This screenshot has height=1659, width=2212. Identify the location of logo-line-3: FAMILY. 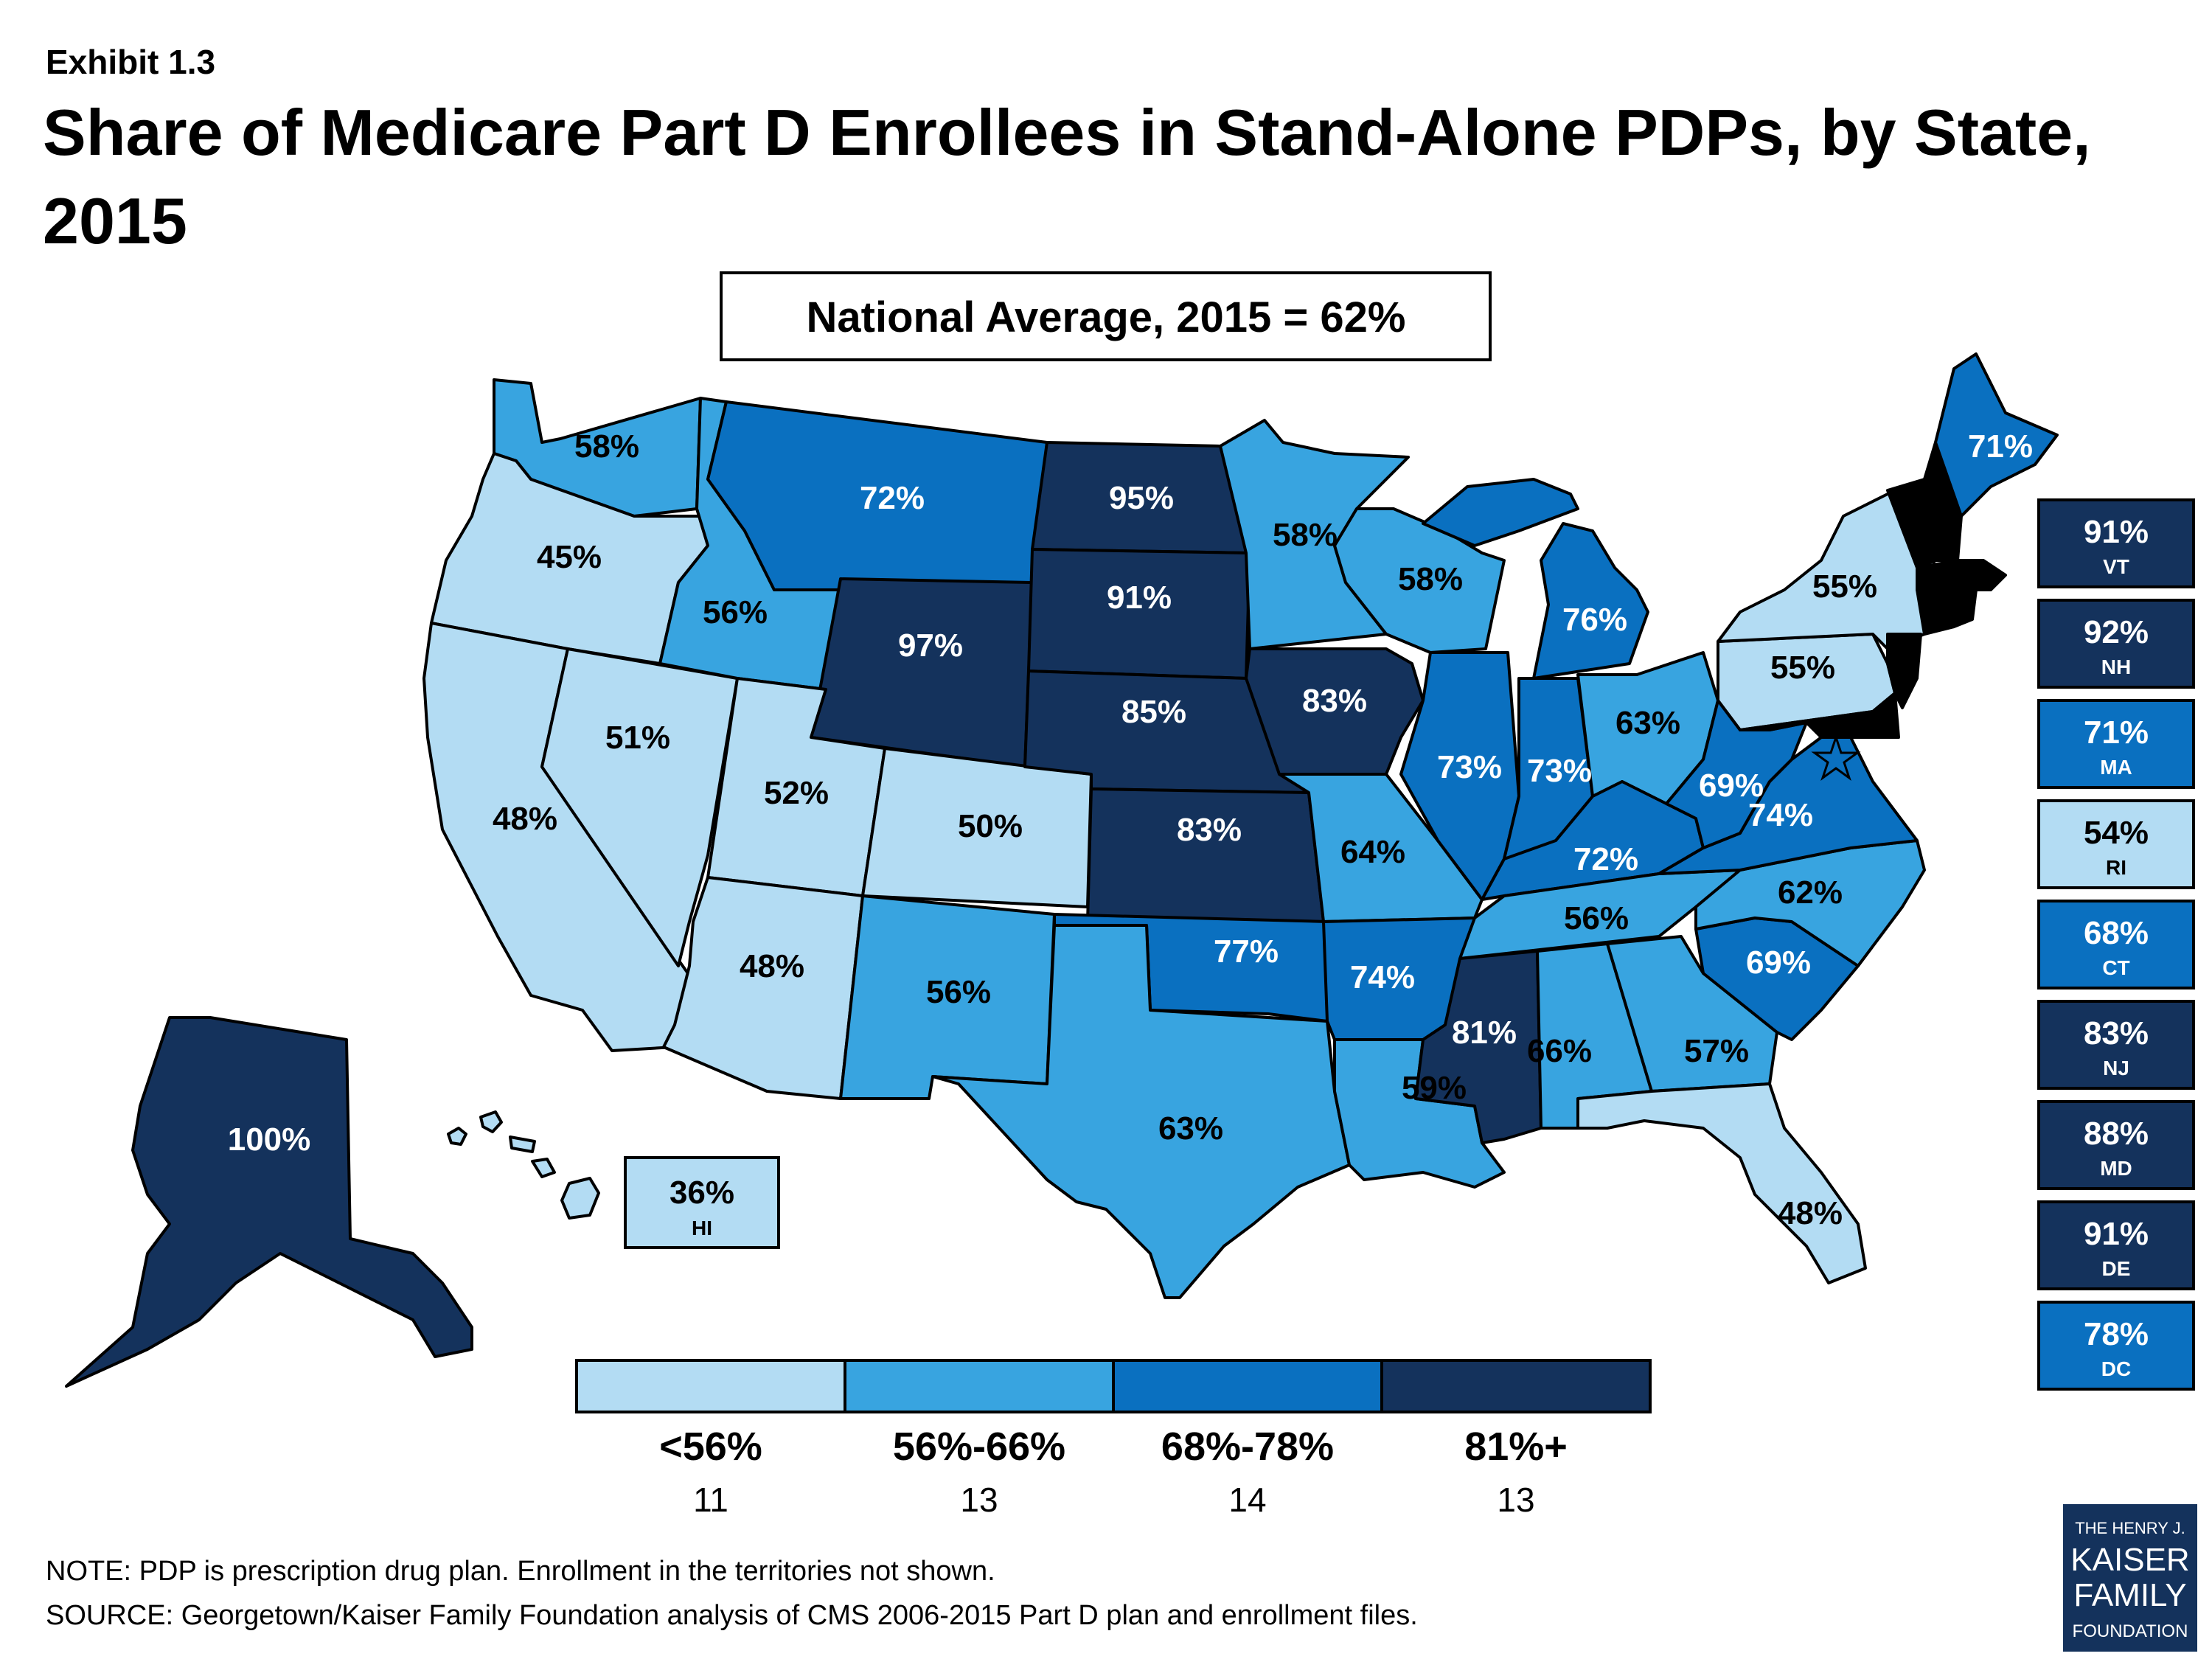
(2129, 1595).